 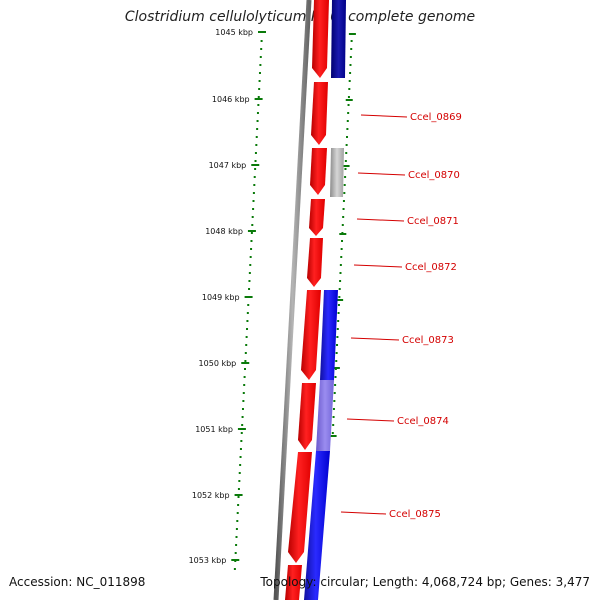 I want to click on forward-strand, so click(x=307, y=300).